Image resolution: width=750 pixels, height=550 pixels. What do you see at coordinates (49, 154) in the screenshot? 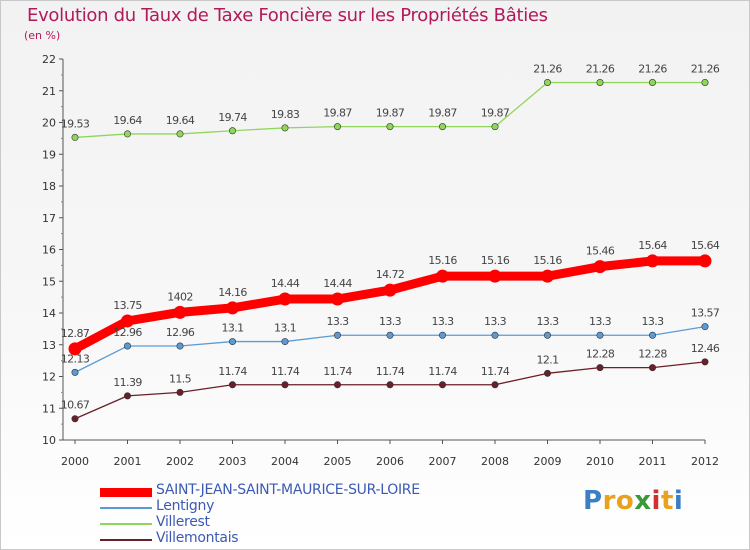
I see `y-tick-label: 19` at bounding box center [49, 154].